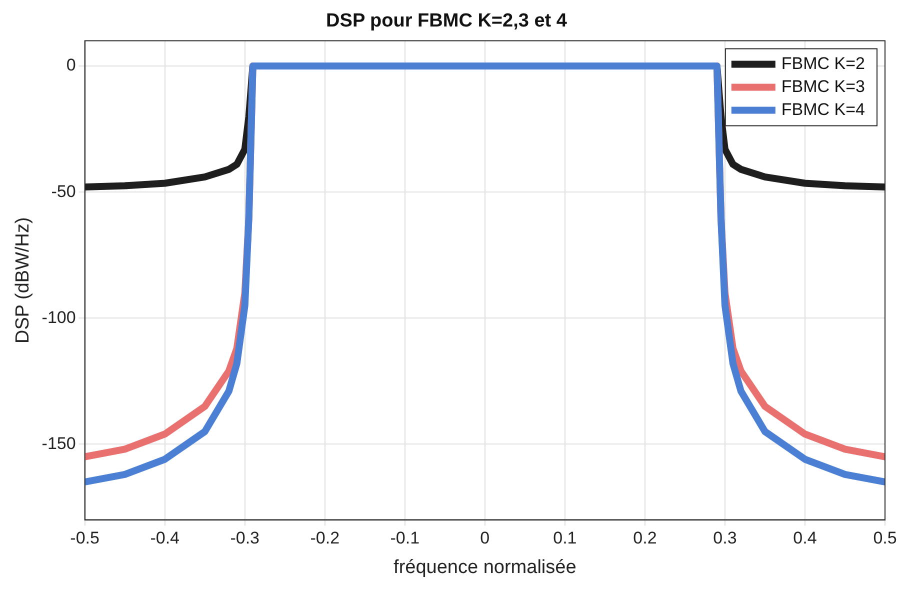 The width and height of the screenshot is (903, 589). What do you see at coordinates (565, 538) in the screenshot?
I see `x-tick-label: 0.1` at bounding box center [565, 538].